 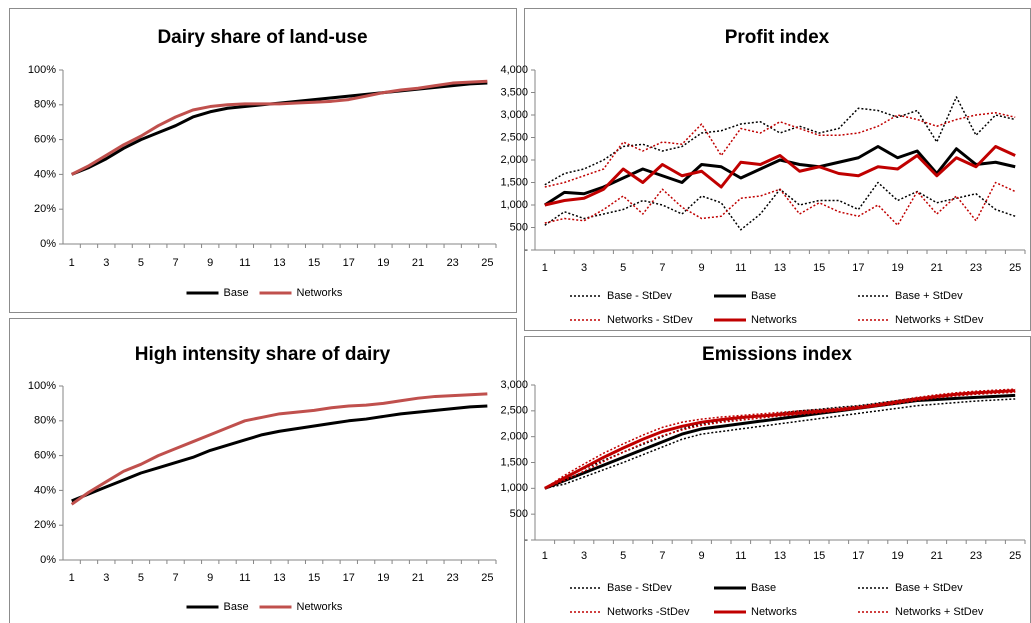 I want to click on chart-title: Profit index, so click(x=777, y=37).